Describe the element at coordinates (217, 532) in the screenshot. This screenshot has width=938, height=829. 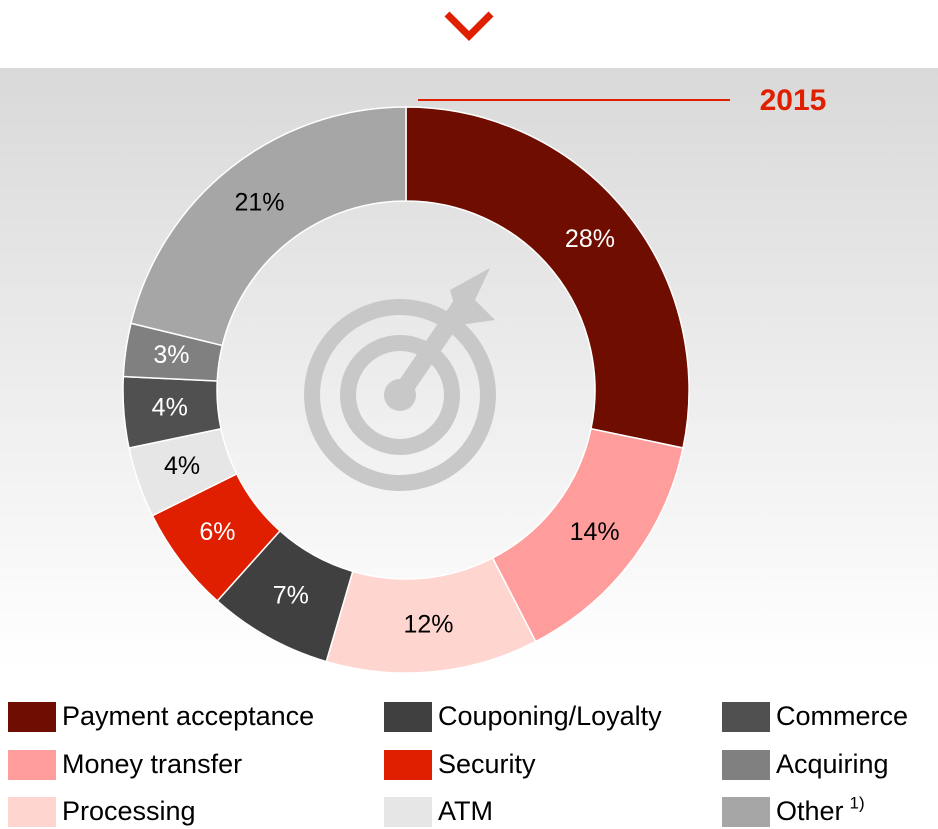
I see `data-label: 6%` at that location.